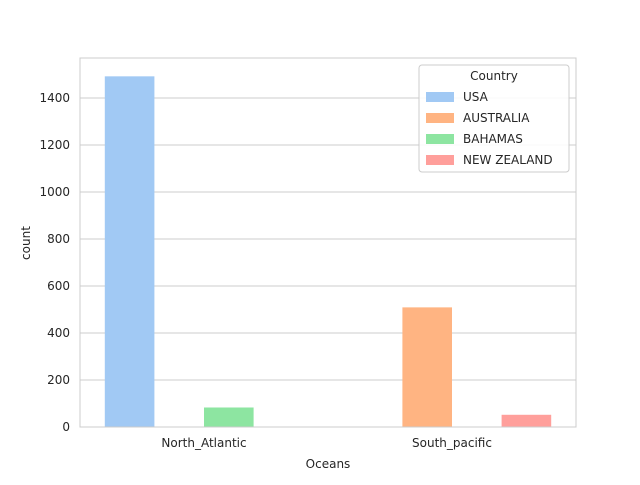 The height and width of the screenshot is (485, 640). Describe the element at coordinates (58, 380) in the screenshot. I see `y-tick-label: 200` at that location.